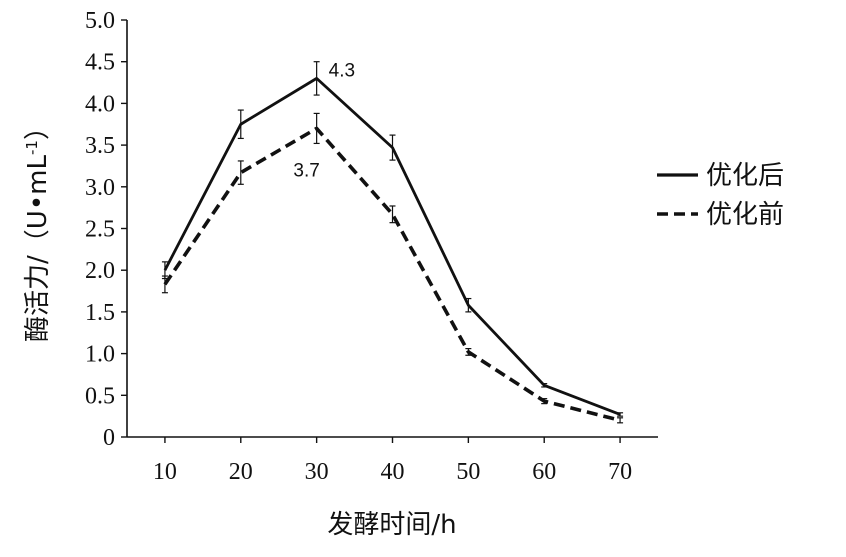 Image resolution: width=846 pixels, height=557 pixels. I want to click on y-ticks: 0 0.5 1.0 1.5 2.0 2.5 3.0 3.5 4.0 4.5 5.0, so click(106, 229).